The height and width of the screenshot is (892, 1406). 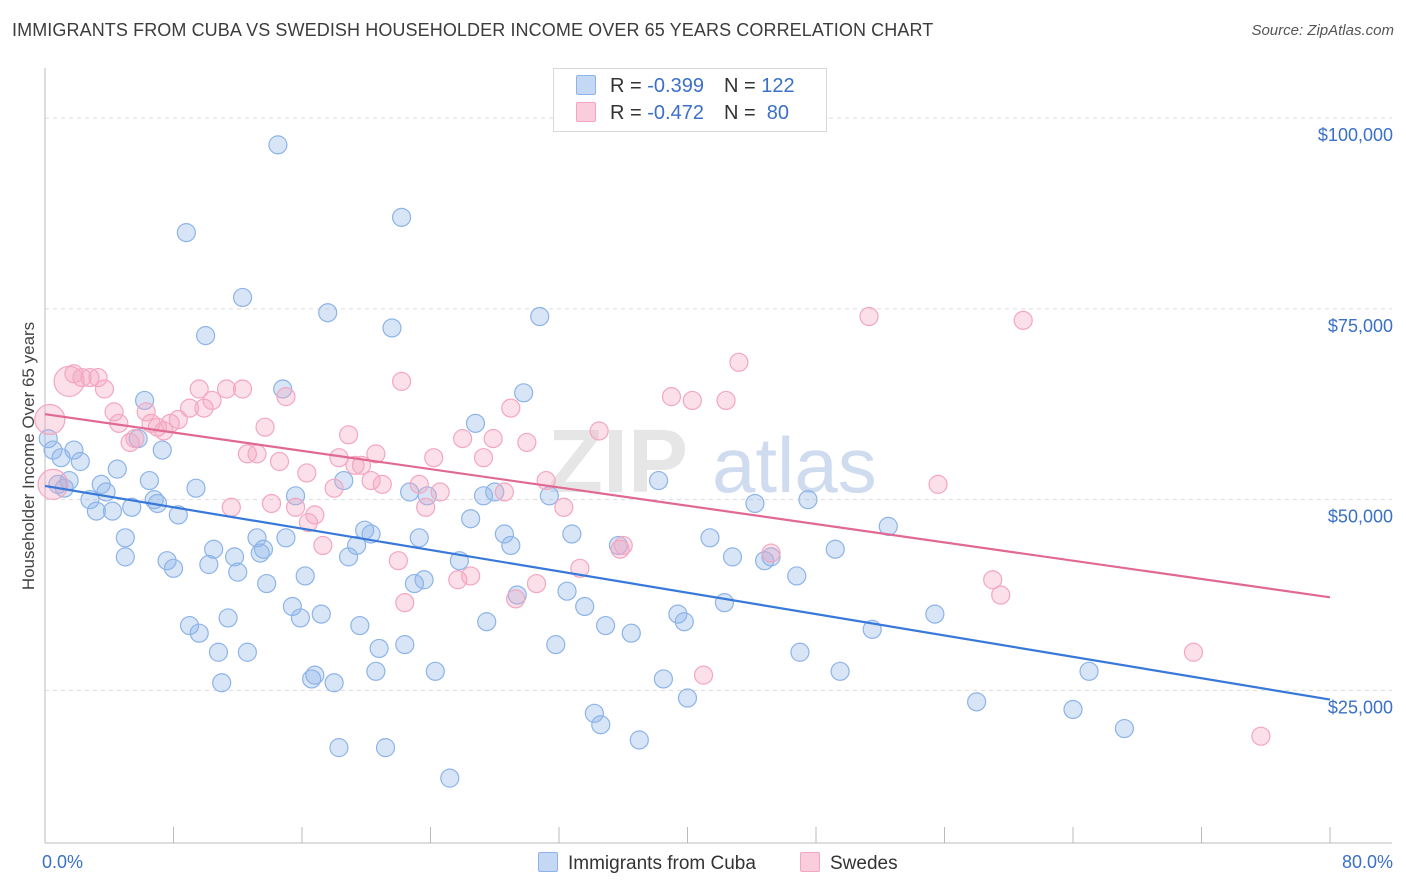 What do you see at coordinates (712, 462) in the screenshot?
I see `watermark: ZIP atlas` at bounding box center [712, 462].